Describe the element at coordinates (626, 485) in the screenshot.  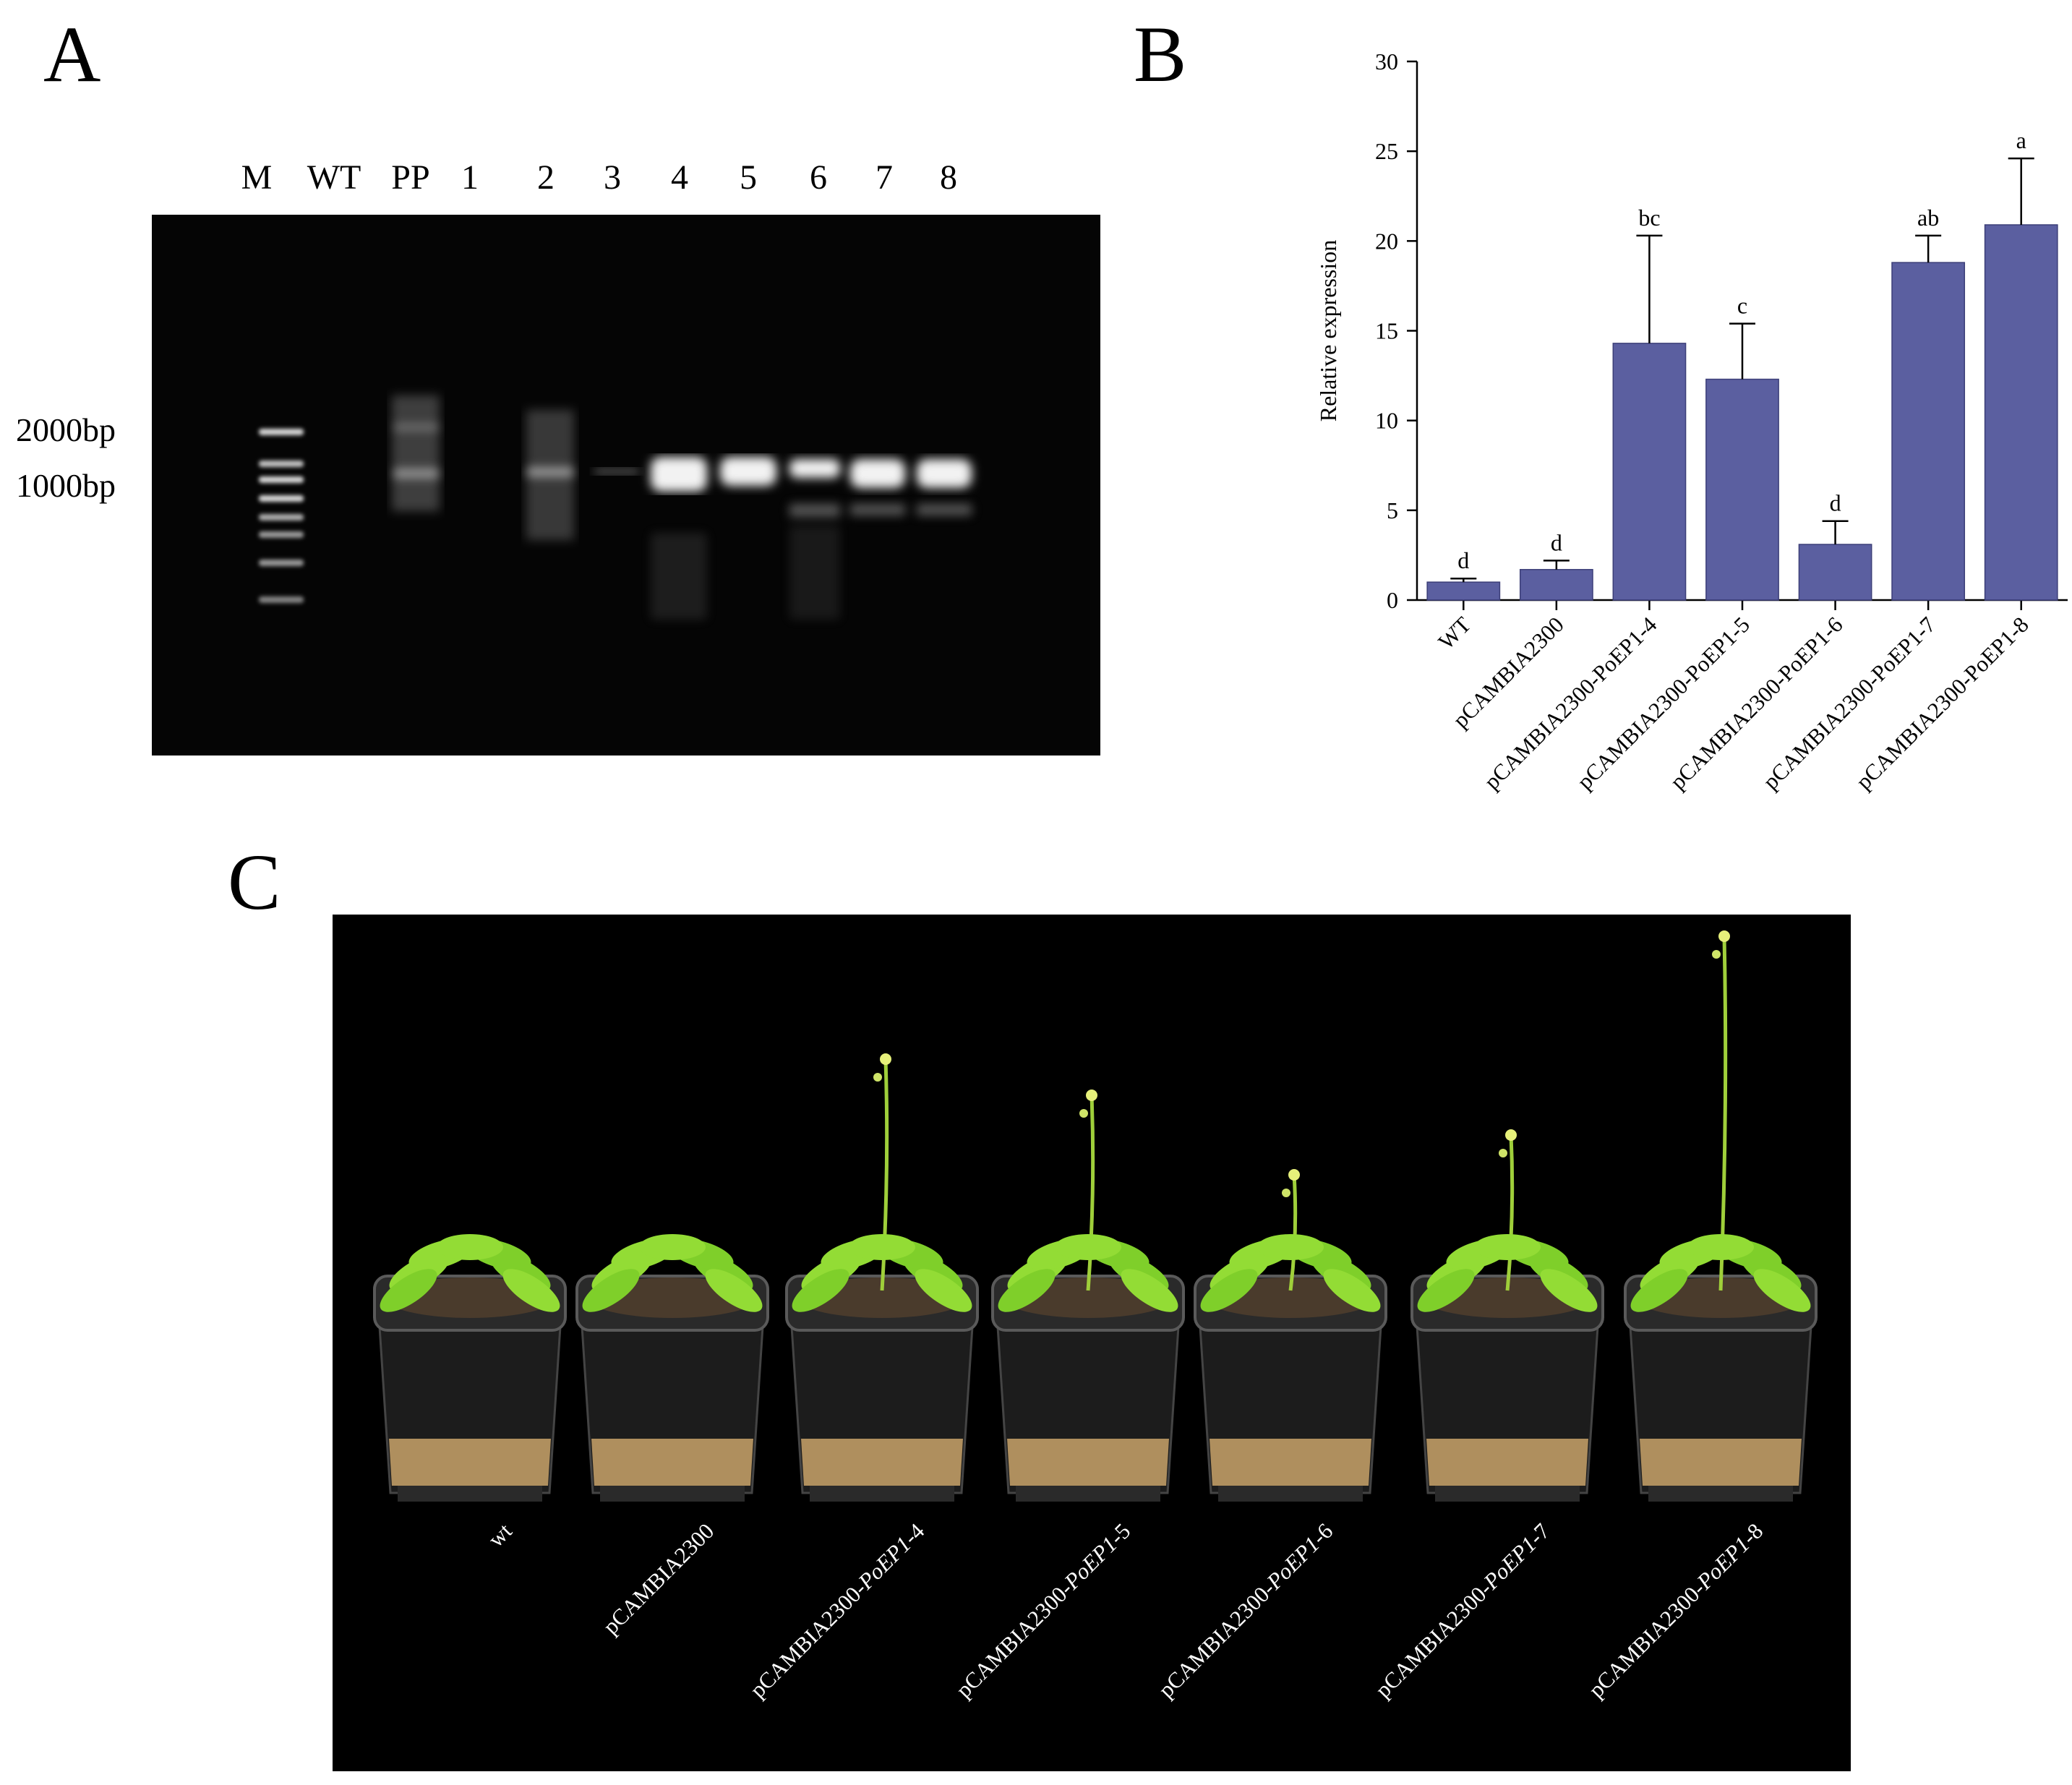
I see `agarose-gel-image` at that location.